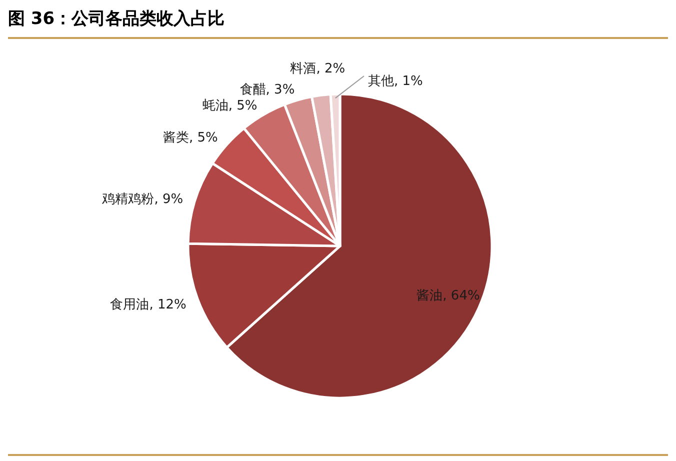  I want to click on slice-label: 鸡精鸡粉, 9%, so click(142, 200).